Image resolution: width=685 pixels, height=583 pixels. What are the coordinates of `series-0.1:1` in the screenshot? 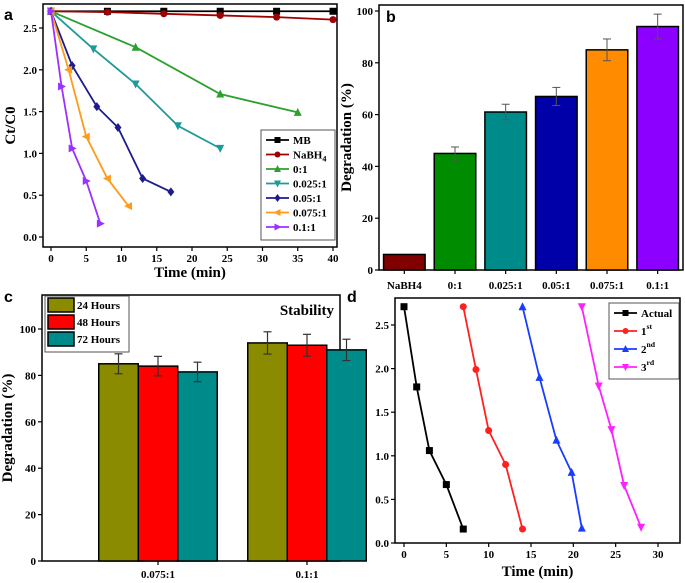 It's located at (76, 117).